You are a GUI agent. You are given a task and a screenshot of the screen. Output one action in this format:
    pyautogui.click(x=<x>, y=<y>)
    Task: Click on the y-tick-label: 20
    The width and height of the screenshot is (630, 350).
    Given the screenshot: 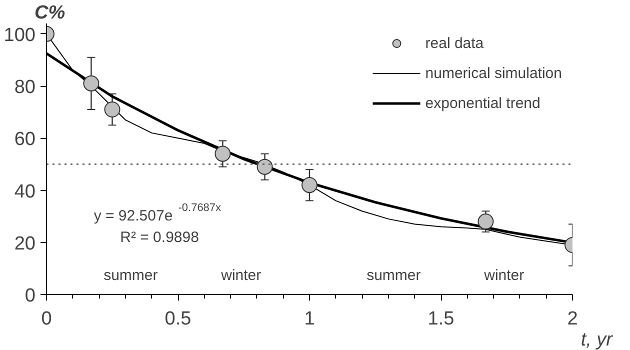 What is the action you would take?
    pyautogui.click(x=25, y=243)
    